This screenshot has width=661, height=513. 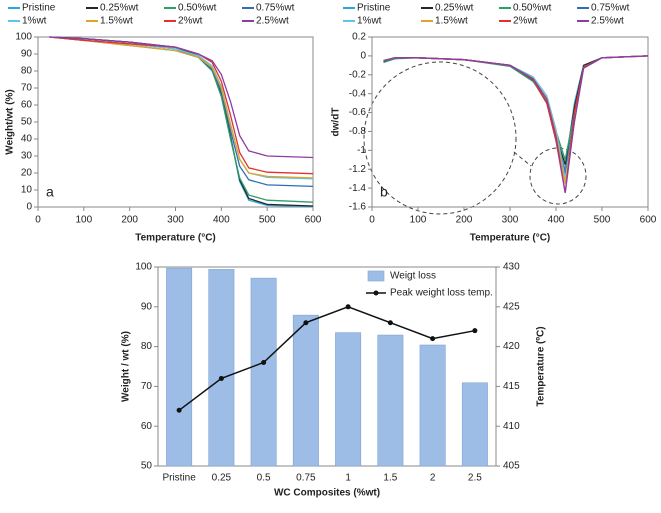 I want to click on x-tick-label: 600, so click(x=313, y=220).